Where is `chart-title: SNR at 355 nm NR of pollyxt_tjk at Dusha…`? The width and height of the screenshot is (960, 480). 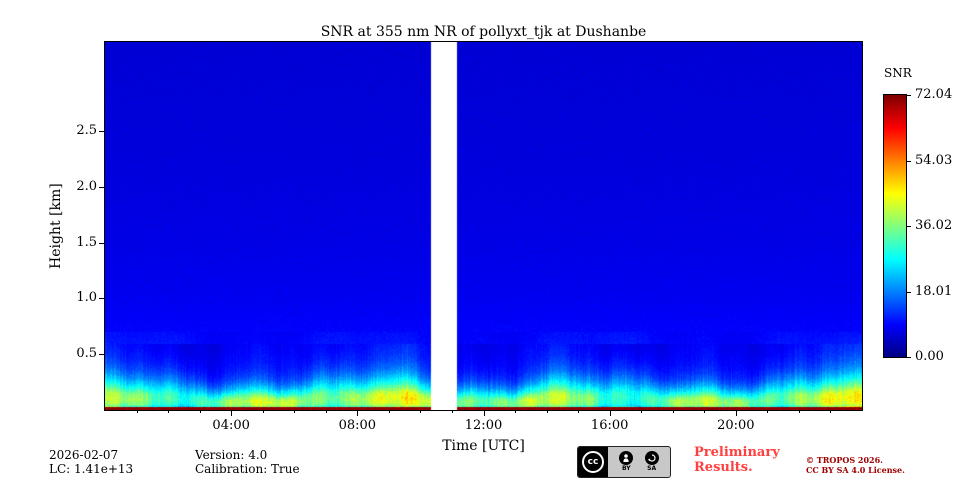
chart-title: SNR at 355 nm NR of pollyxt_tjk at Dusha… is located at coordinates (483, 32).